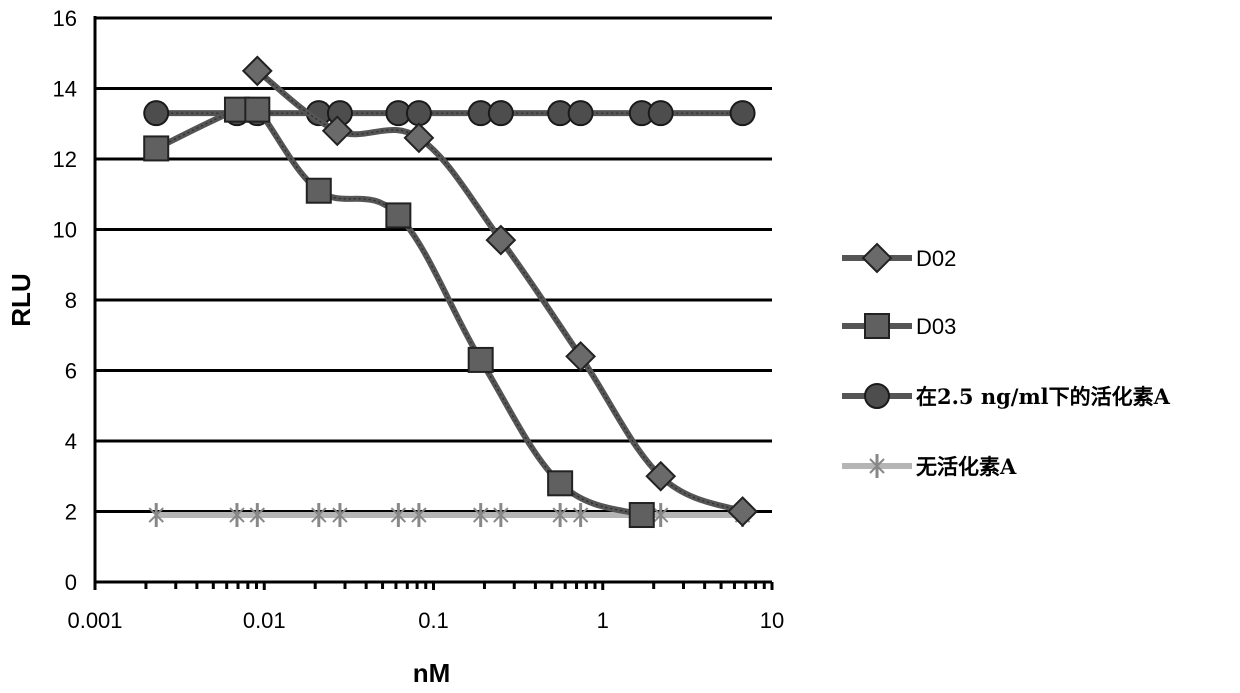 This screenshot has height=693, width=1240. I want to click on legend-item: 无活化素A, so click(929, 466).